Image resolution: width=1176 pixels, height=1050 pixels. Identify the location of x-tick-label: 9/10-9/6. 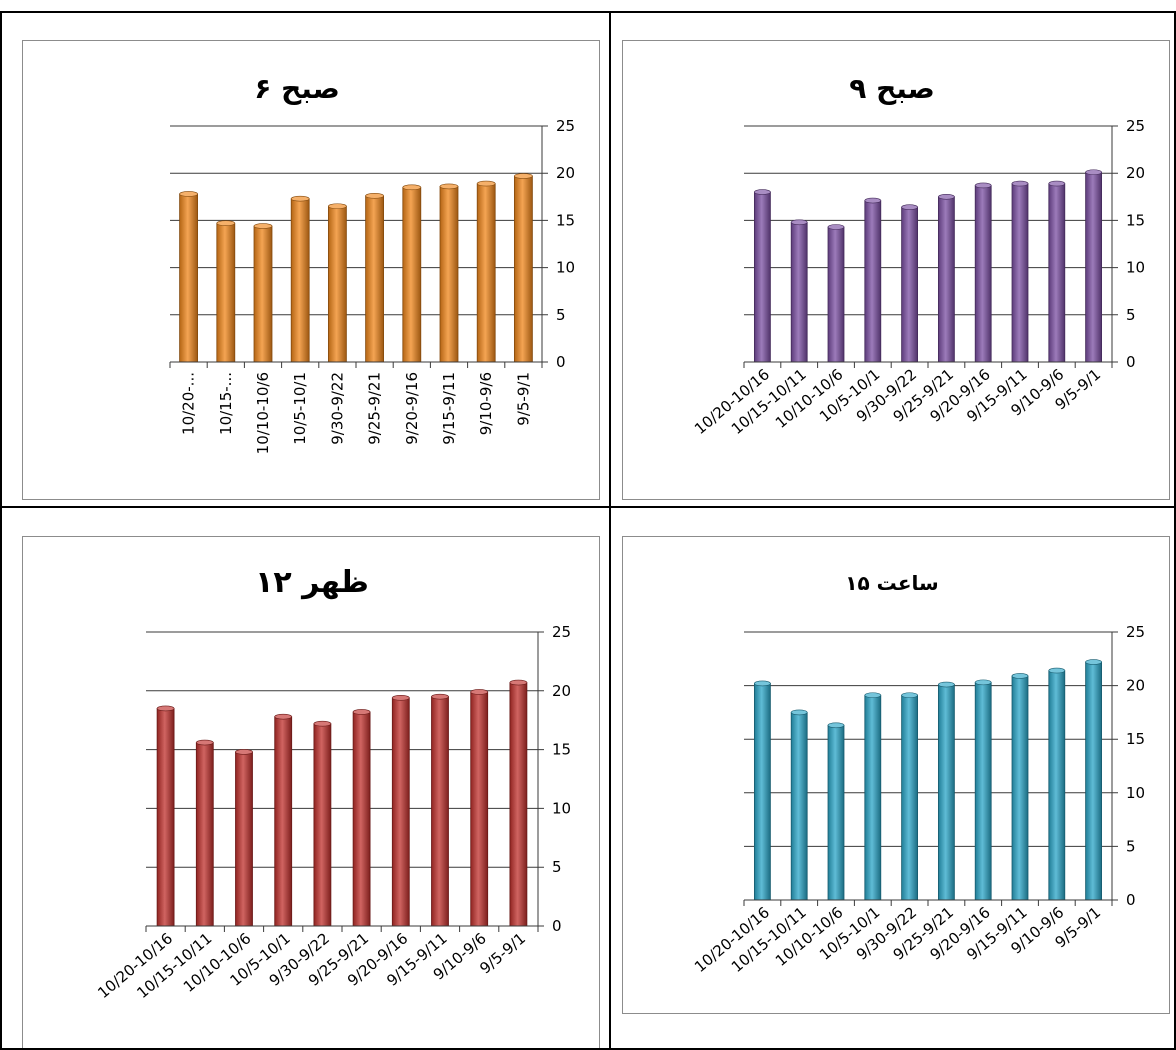
(486, 403).